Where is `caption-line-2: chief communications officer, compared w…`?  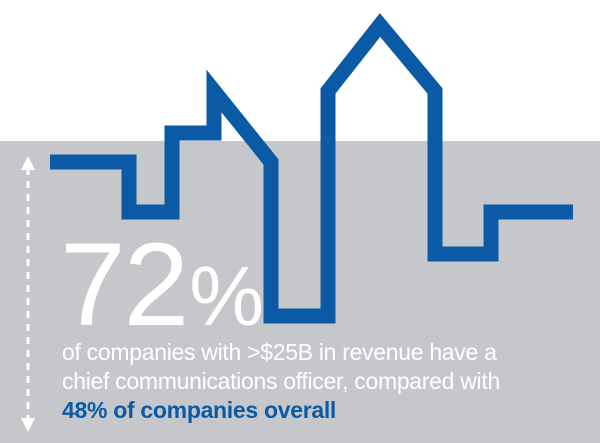 caption-line-2: chief communications officer, compared w… is located at coordinates (281, 381).